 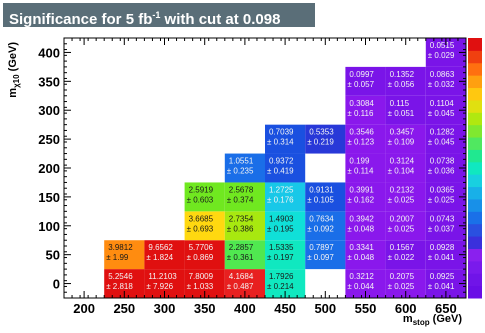 I want to click on cell-value: 0.1352, so click(x=402, y=74).